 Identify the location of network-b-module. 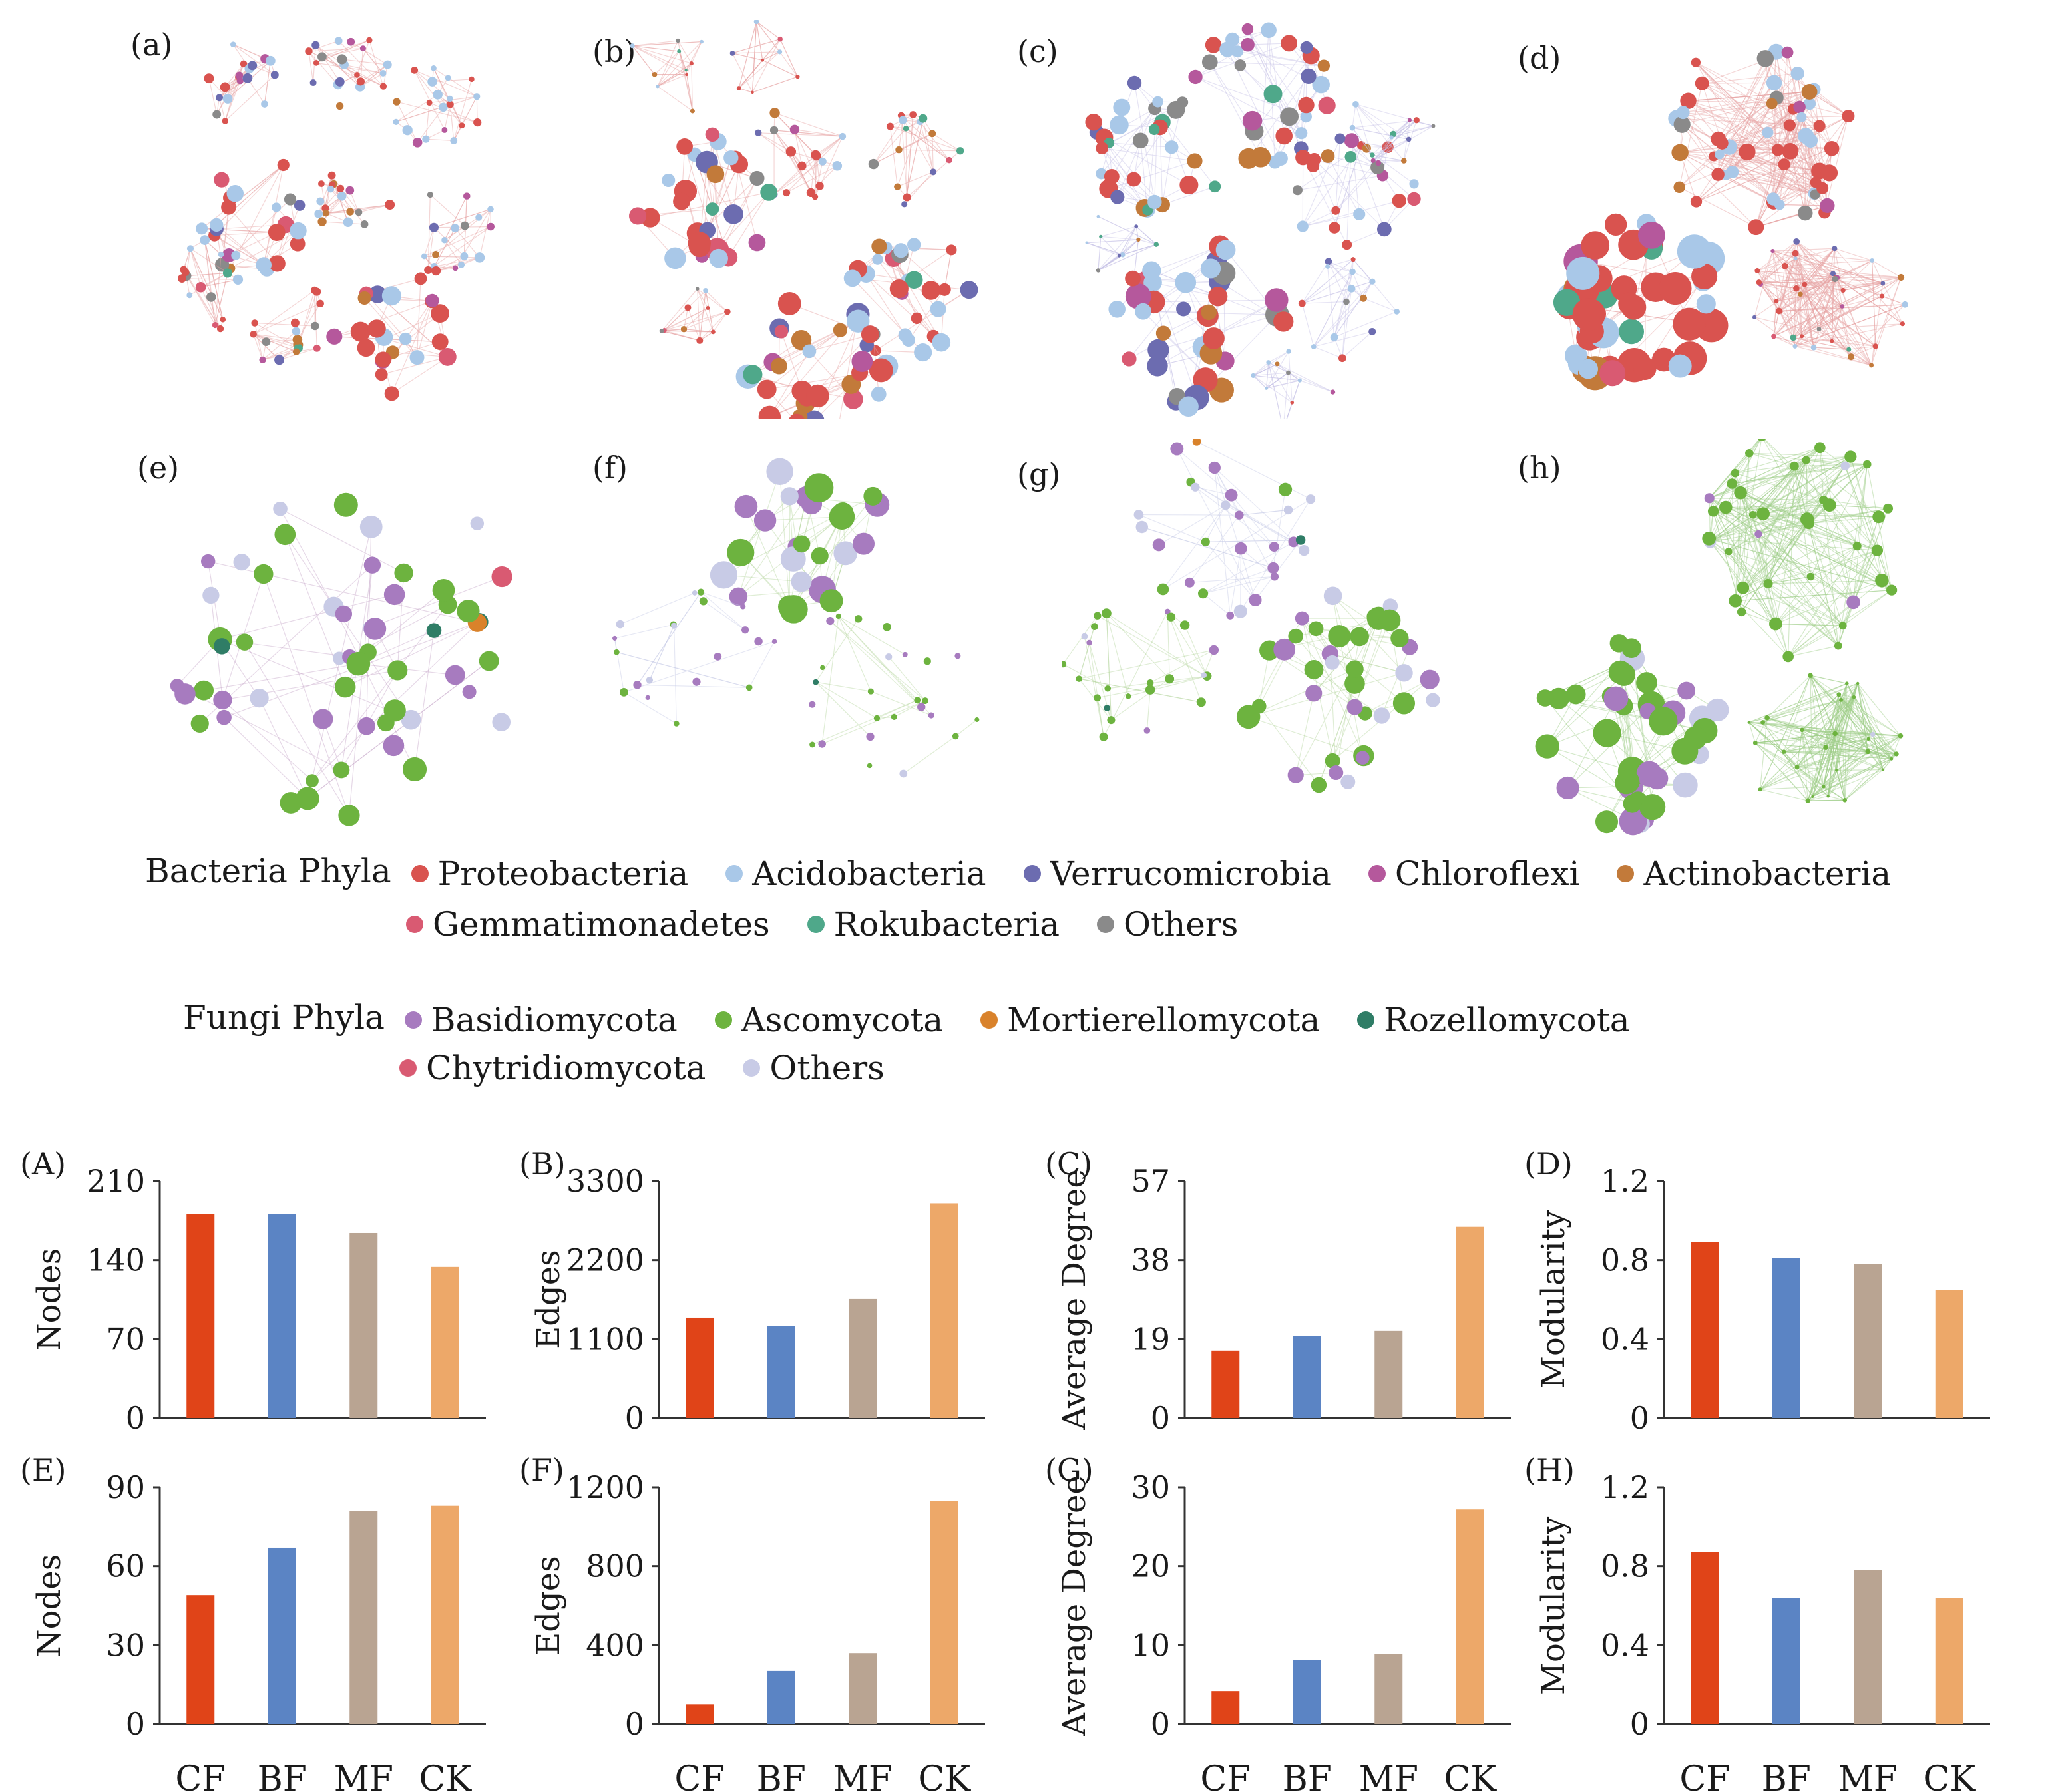
(703, 198).